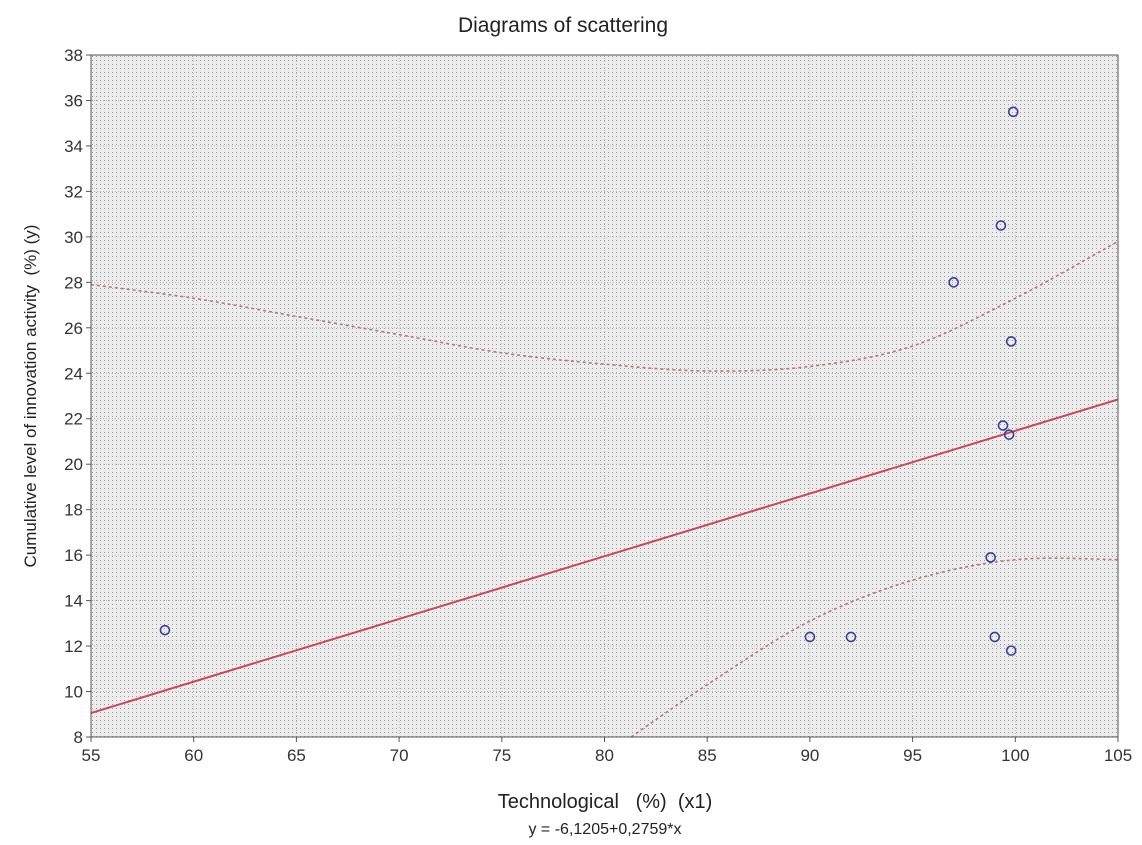 The height and width of the screenshot is (845, 1142). What do you see at coordinates (73, 692) in the screenshot?
I see `y-tick-label: 10` at bounding box center [73, 692].